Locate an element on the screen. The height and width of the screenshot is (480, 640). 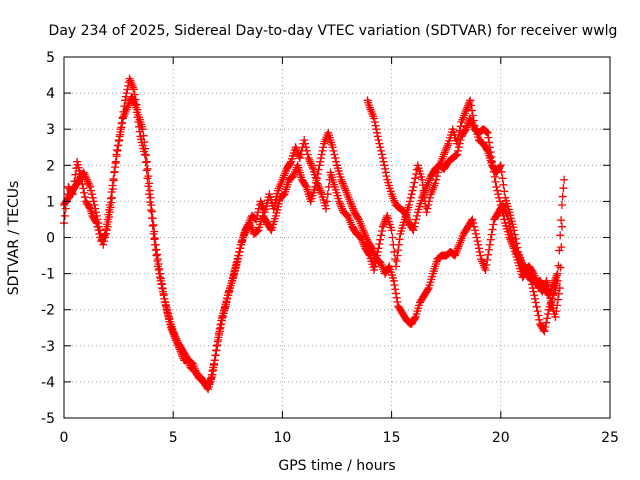
x-tick-label: 20 is located at coordinates (501, 438).